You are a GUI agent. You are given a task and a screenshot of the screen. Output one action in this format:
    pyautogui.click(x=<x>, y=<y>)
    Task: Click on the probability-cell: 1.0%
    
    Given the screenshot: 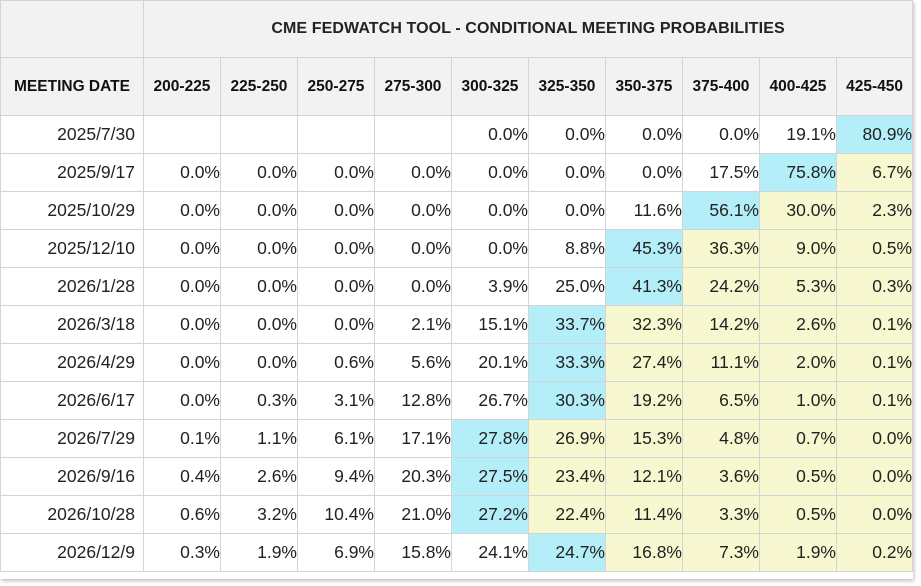 What is the action you would take?
    pyautogui.click(x=798, y=400)
    